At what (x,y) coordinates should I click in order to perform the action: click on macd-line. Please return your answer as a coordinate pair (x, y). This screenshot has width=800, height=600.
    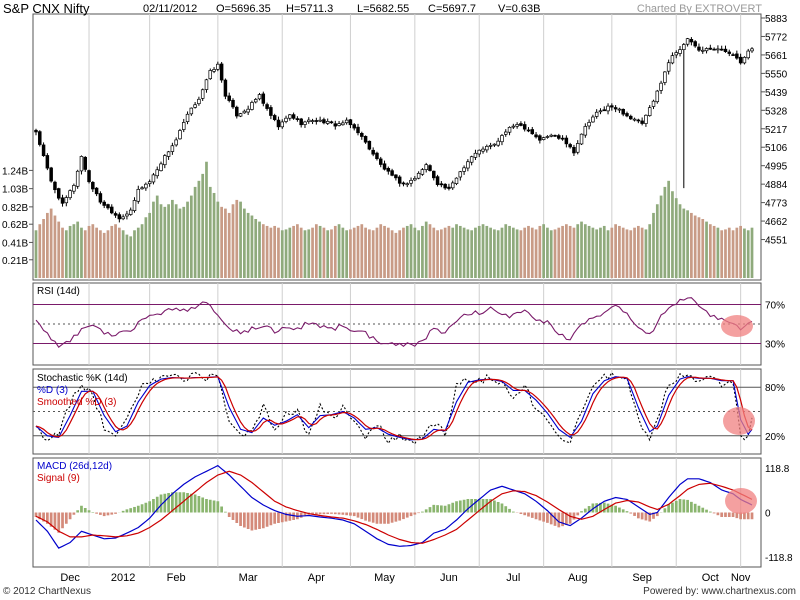
    Looking at the image, I should click on (394, 506).